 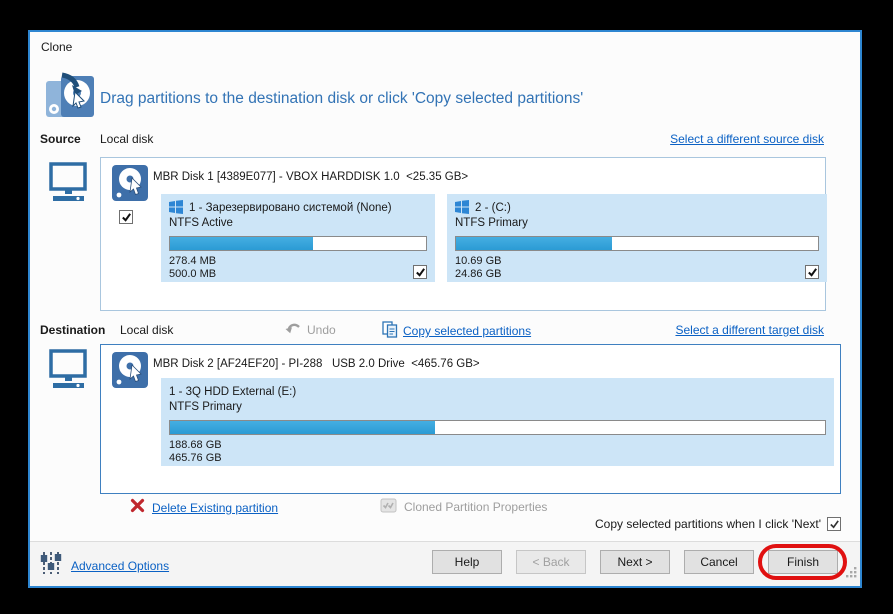 I want to click on partition-used: 278.4 MB, so click(x=193, y=261).